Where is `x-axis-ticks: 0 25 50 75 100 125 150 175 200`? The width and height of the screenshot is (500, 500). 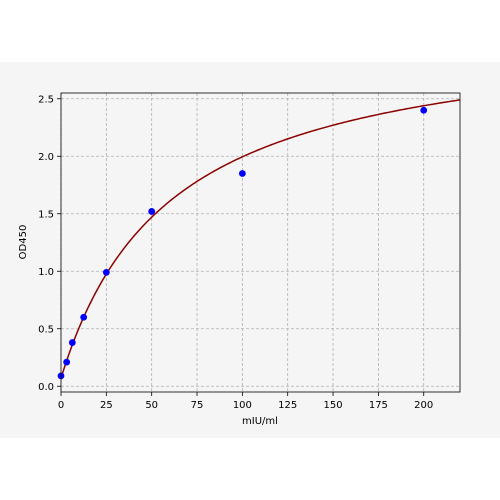 x-axis-ticks: 0 25 50 75 100 125 150 175 200 is located at coordinates (245, 401).